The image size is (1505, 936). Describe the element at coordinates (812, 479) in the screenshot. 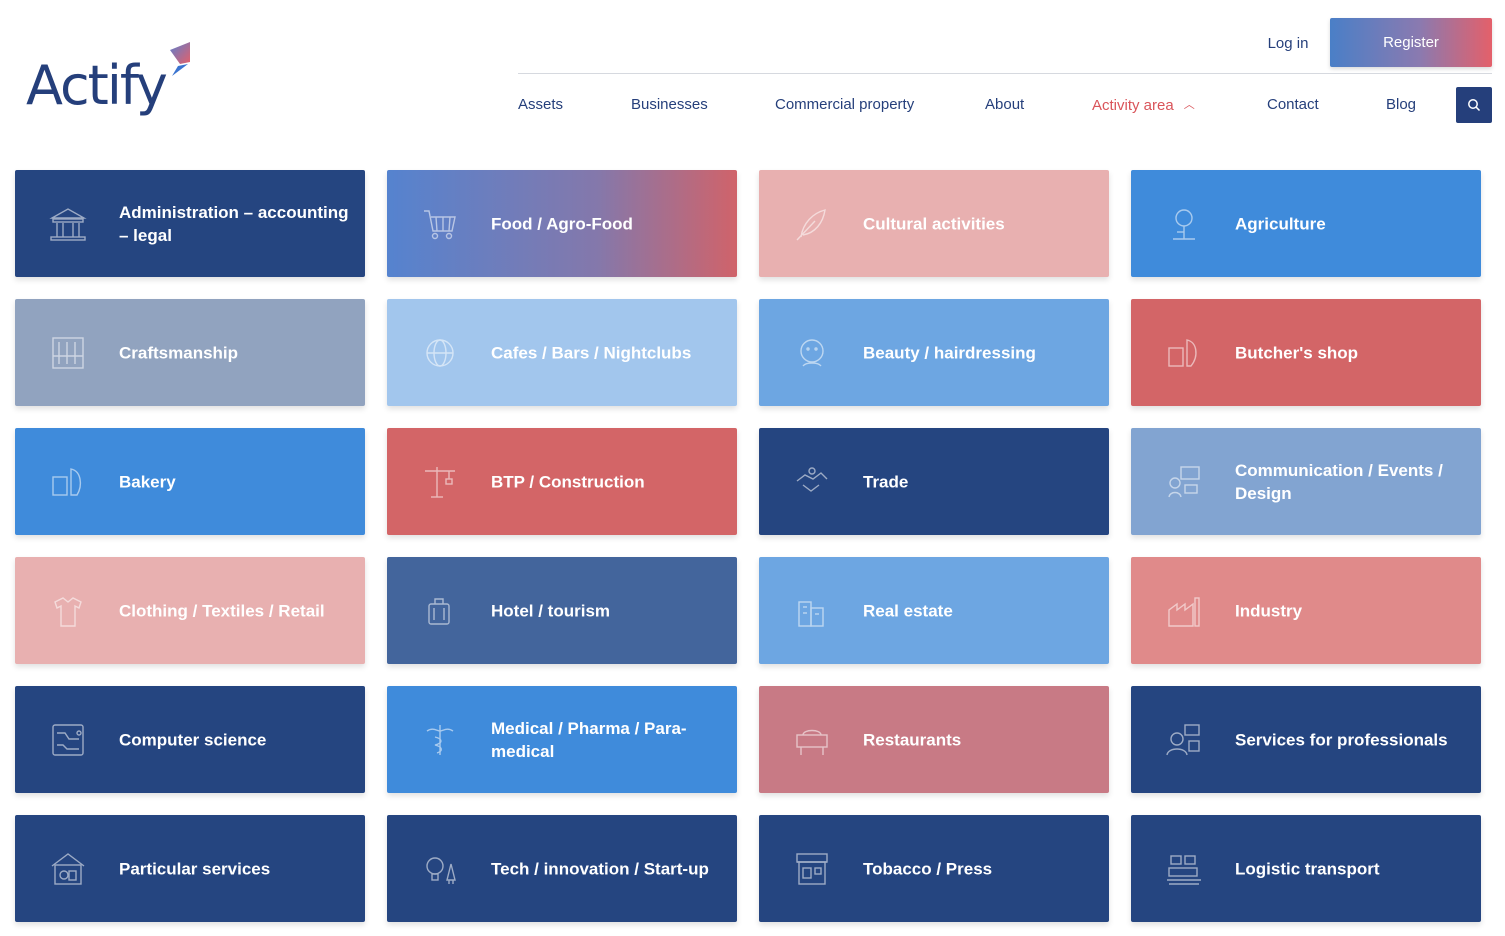

I see `handshake-icon` at that location.